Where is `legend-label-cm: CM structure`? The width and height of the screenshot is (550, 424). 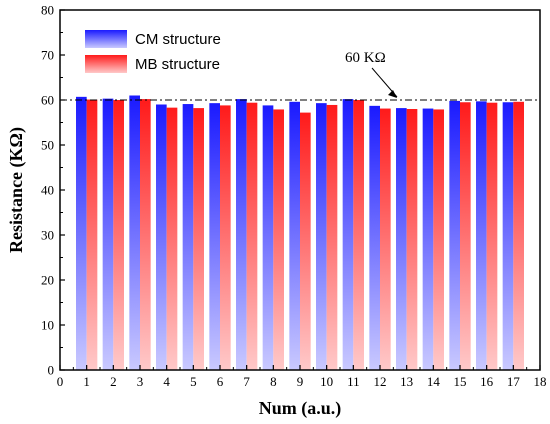 legend-label-cm: CM structure is located at coordinates (178, 39).